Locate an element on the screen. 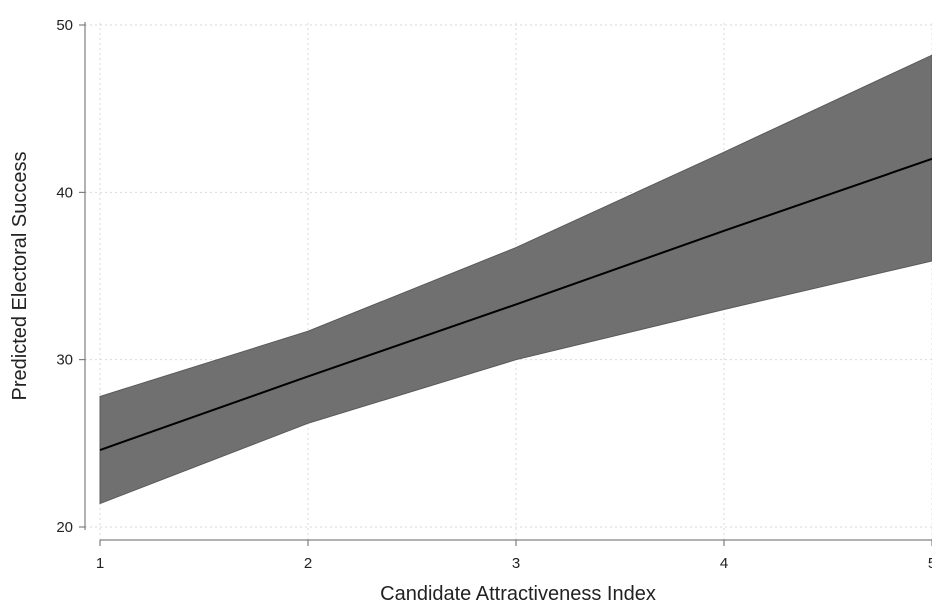 The height and width of the screenshot is (603, 932). x-tick-label: 1 is located at coordinates (100, 563).